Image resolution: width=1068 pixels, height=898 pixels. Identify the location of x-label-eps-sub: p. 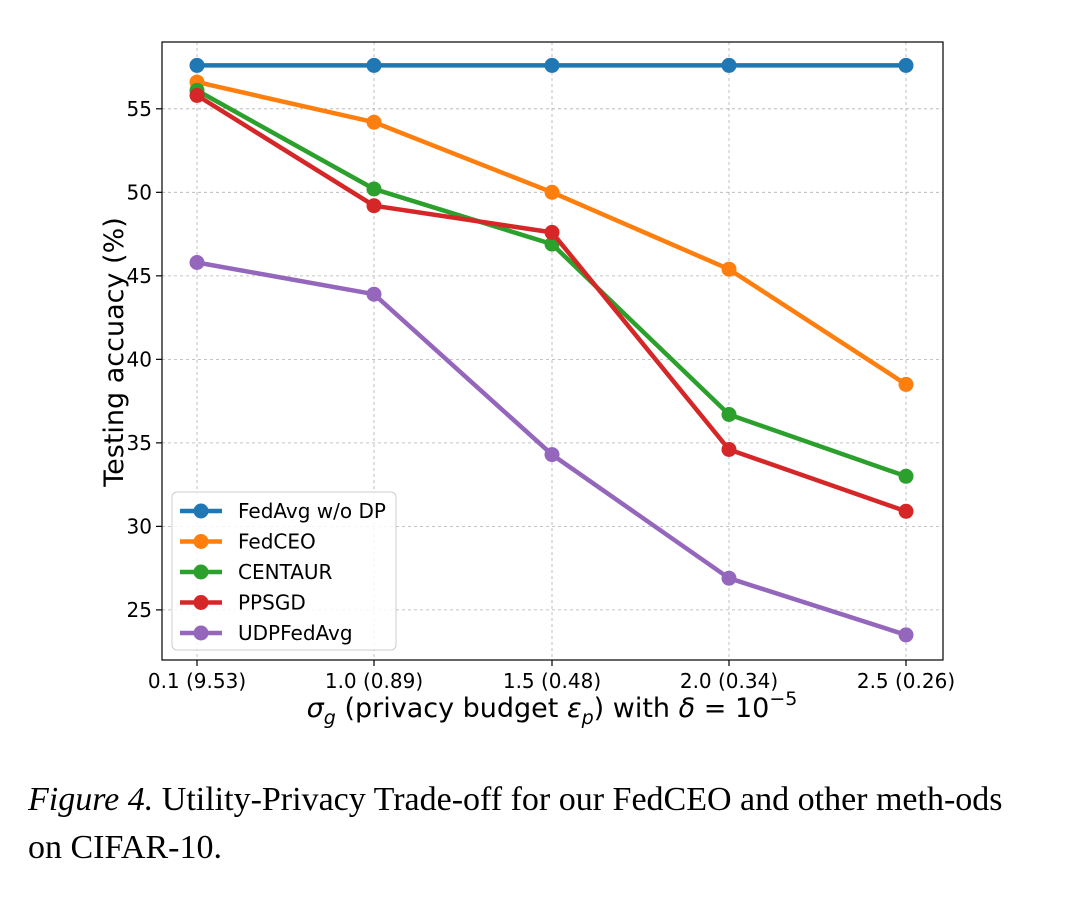
(587, 718).